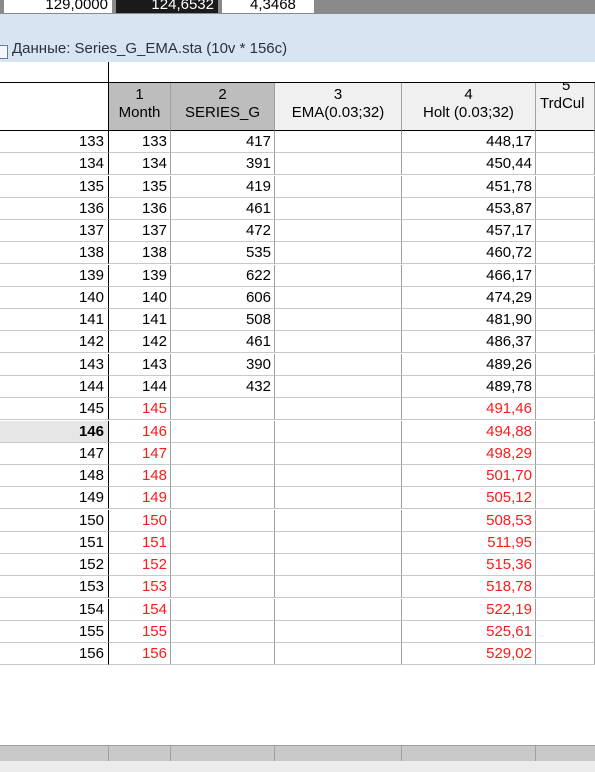 The width and height of the screenshot is (595, 772). What do you see at coordinates (223, 275) in the screenshot?
I see `cell-series: 622` at bounding box center [223, 275].